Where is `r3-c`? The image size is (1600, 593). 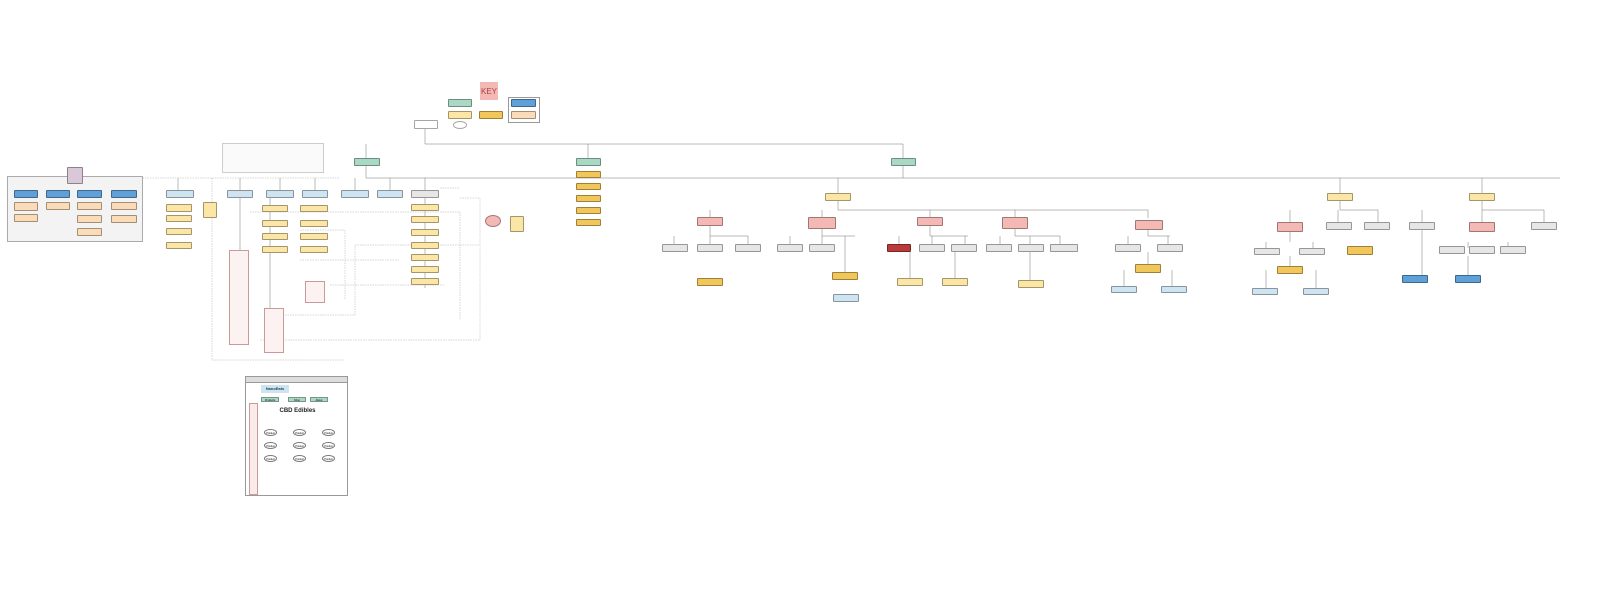 r3-c is located at coordinates (1544, 226).